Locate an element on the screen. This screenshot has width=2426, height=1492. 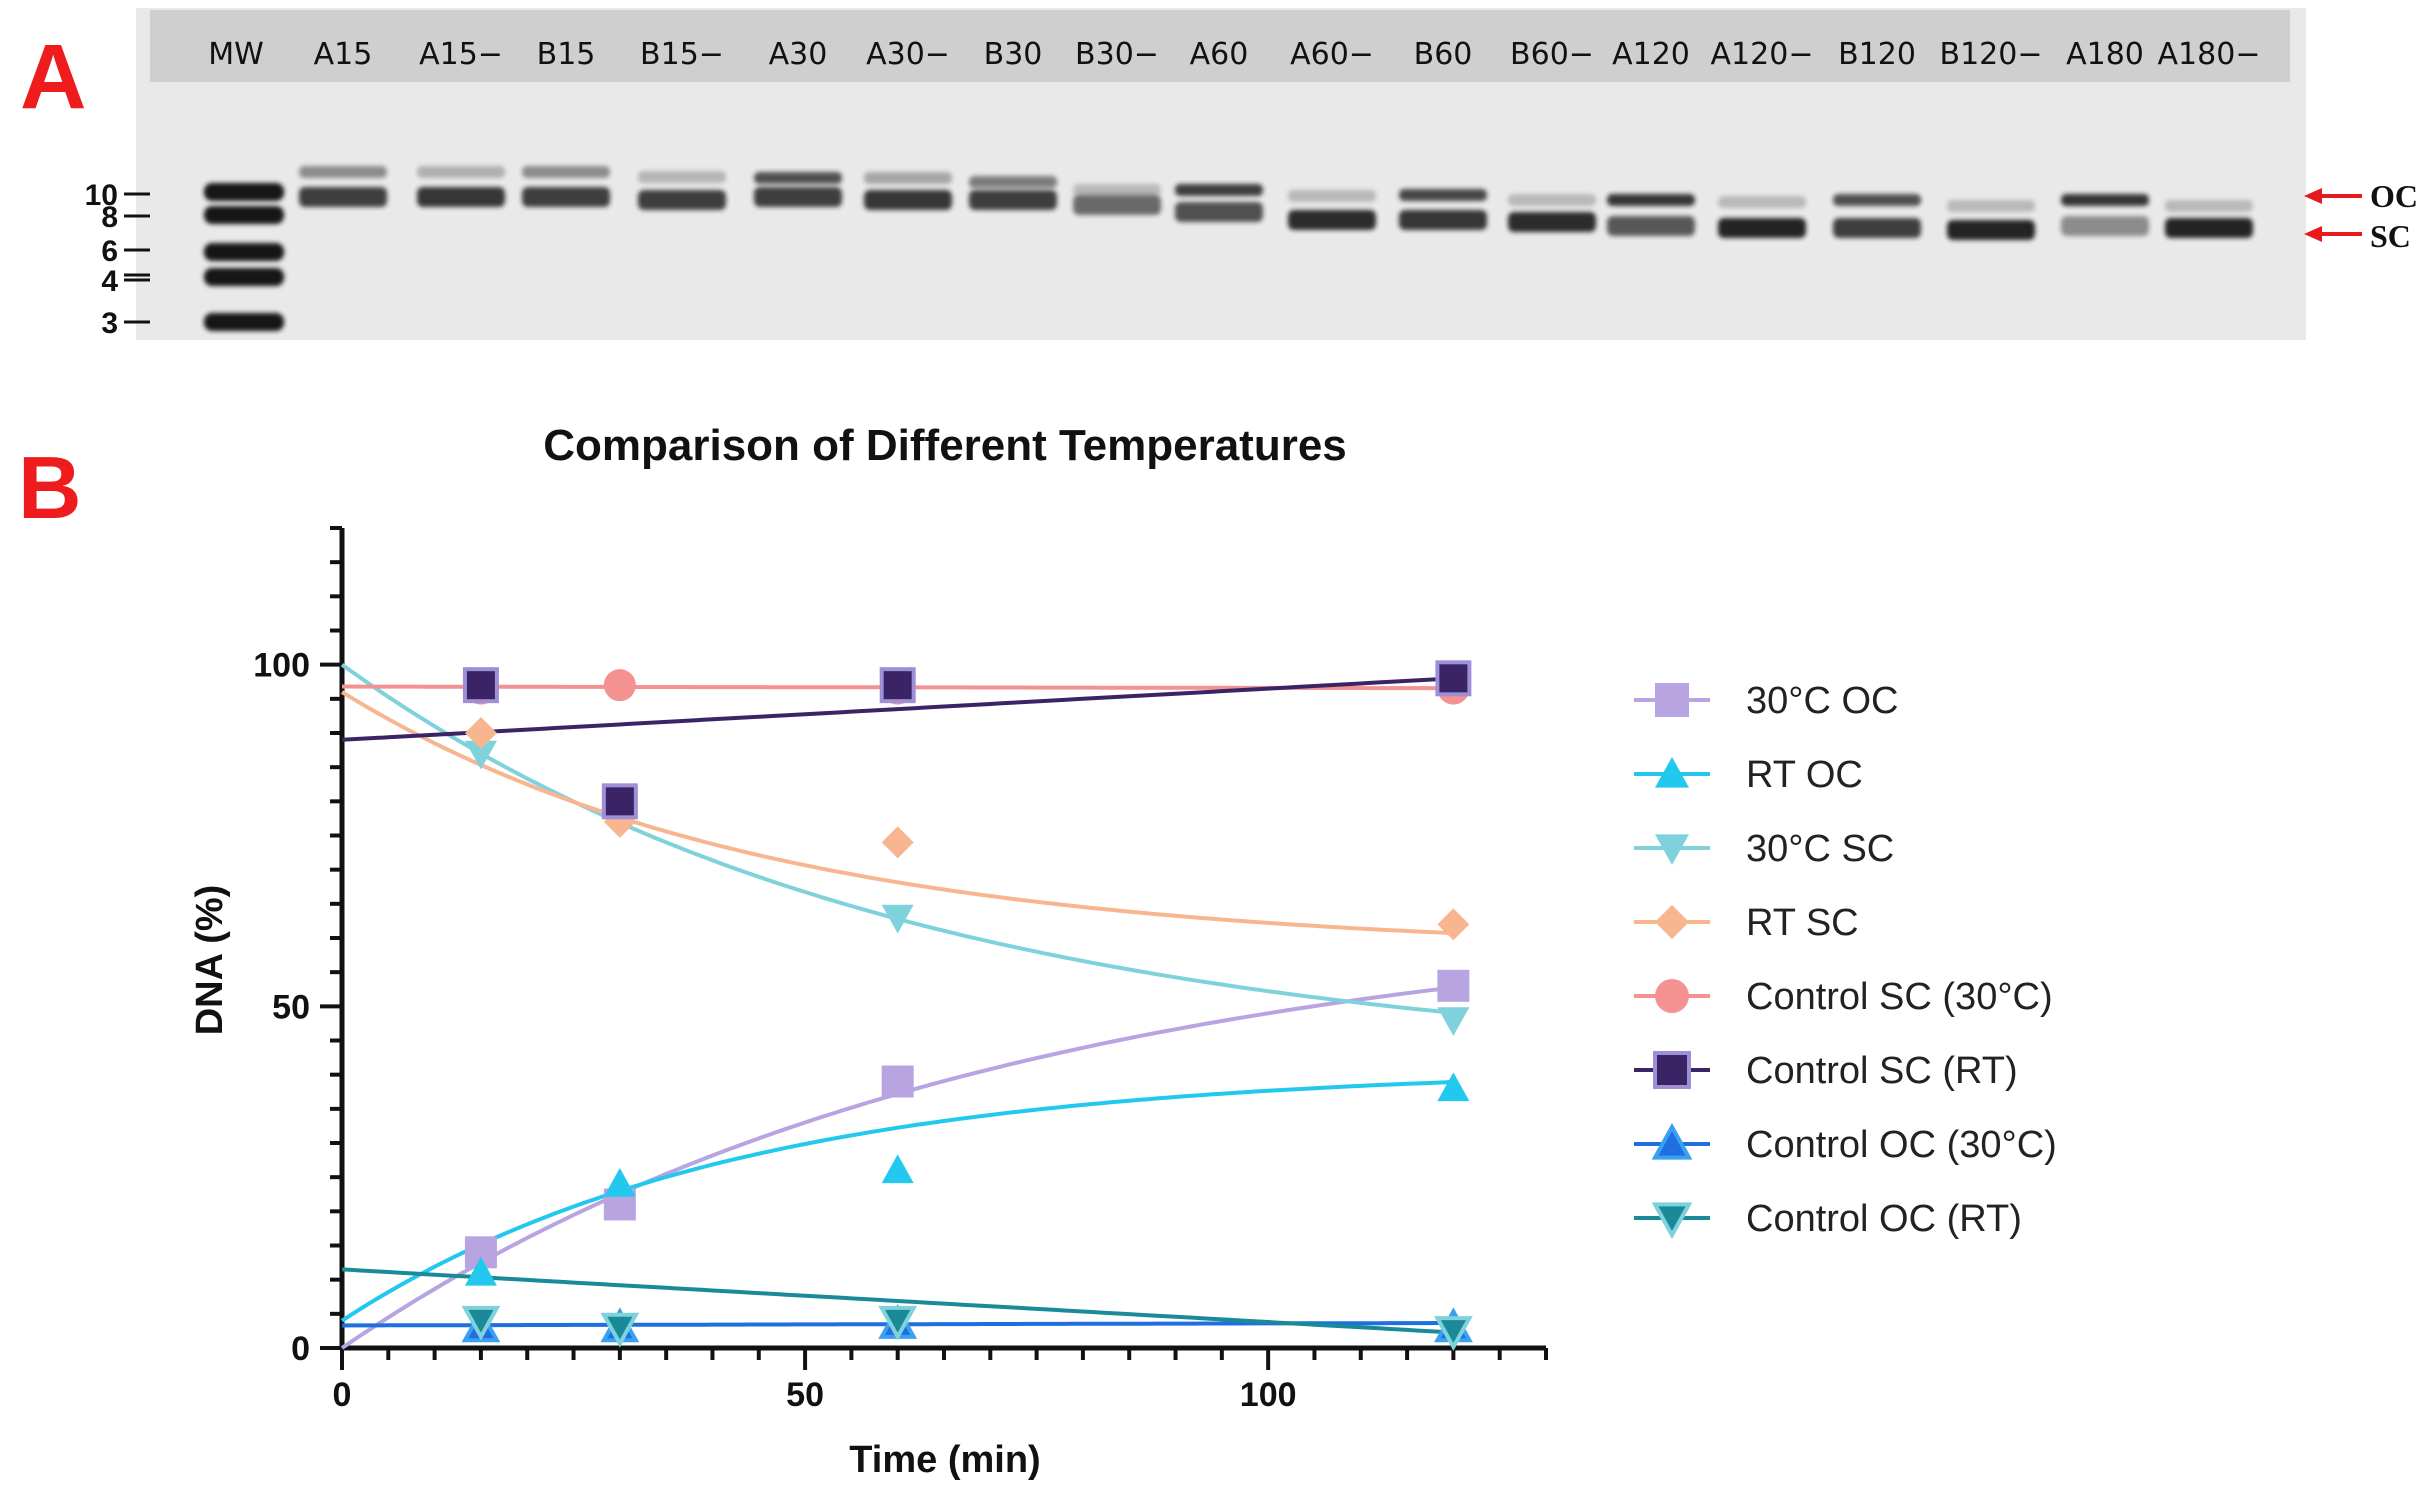
lane-label: A15 is located at coordinates (343, 54).